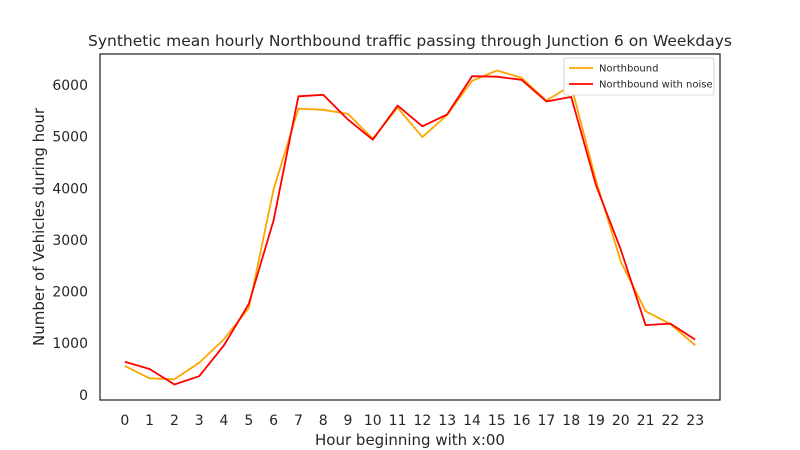 This screenshot has height=450, width=800. Describe the element at coordinates (628, 69) in the screenshot. I see `legend-label: Northbound` at that location.